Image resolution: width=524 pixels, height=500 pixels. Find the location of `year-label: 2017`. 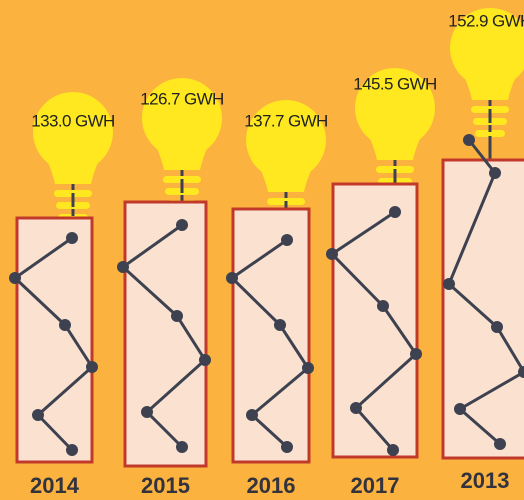

year-label: 2017 is located at coordinates (375, 485).